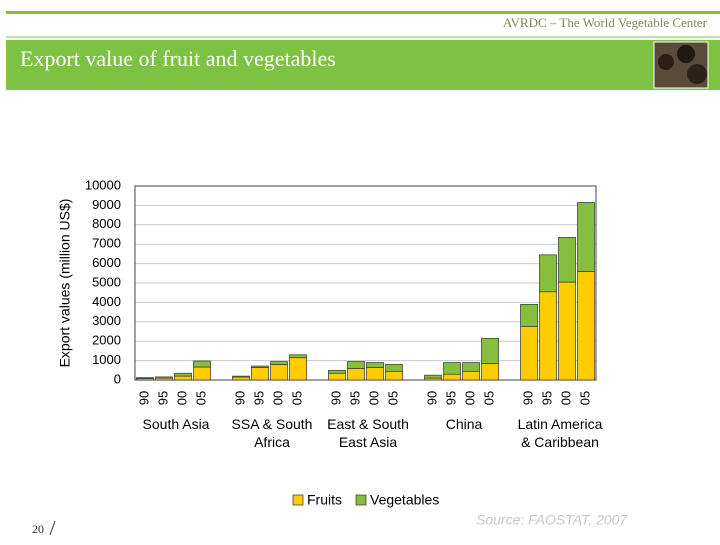 This screenshot has width=720, height=545. I want to click on group-label-box: South Asia, so click(176, 424).